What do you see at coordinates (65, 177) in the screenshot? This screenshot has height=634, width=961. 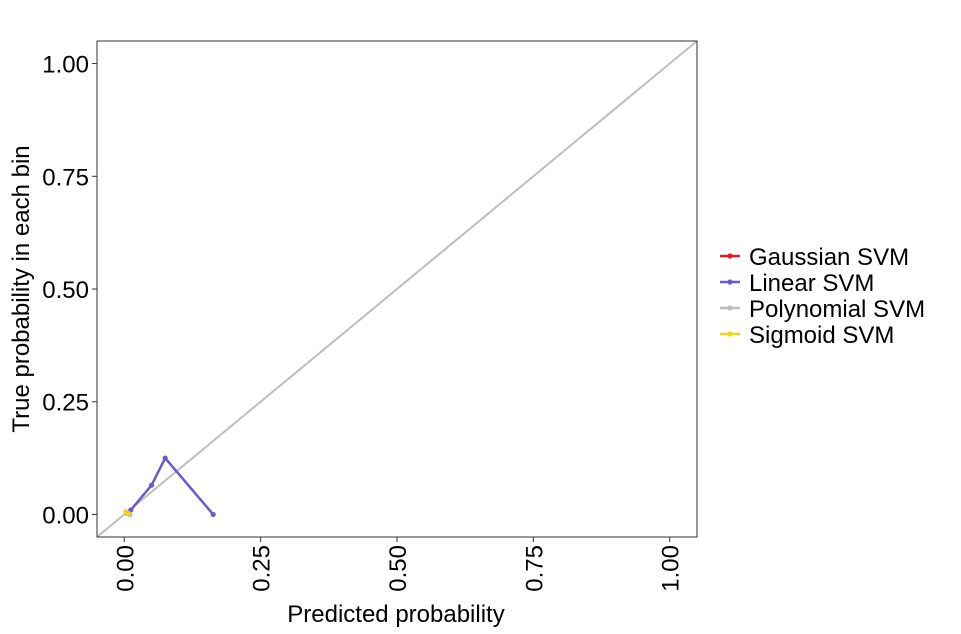 I see `y-tick-label: 0.75` at bounding box center [65, 177].